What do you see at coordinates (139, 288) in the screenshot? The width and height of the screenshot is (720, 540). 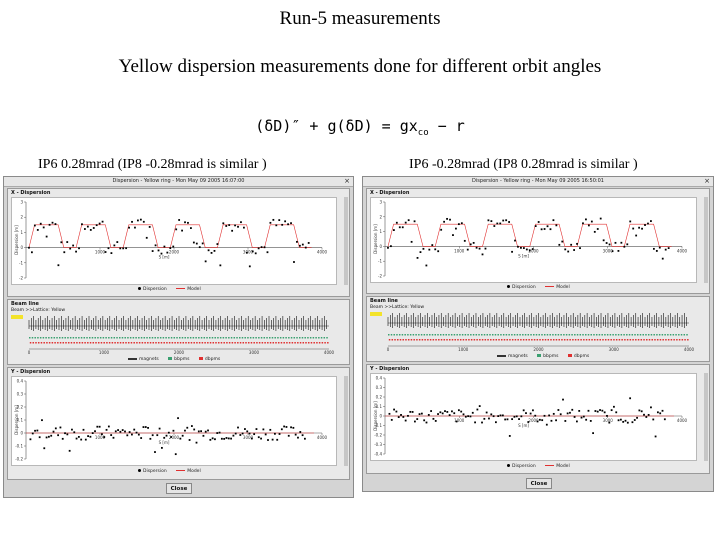 I see `data-dot-icon` at bounding box center [139, 288].